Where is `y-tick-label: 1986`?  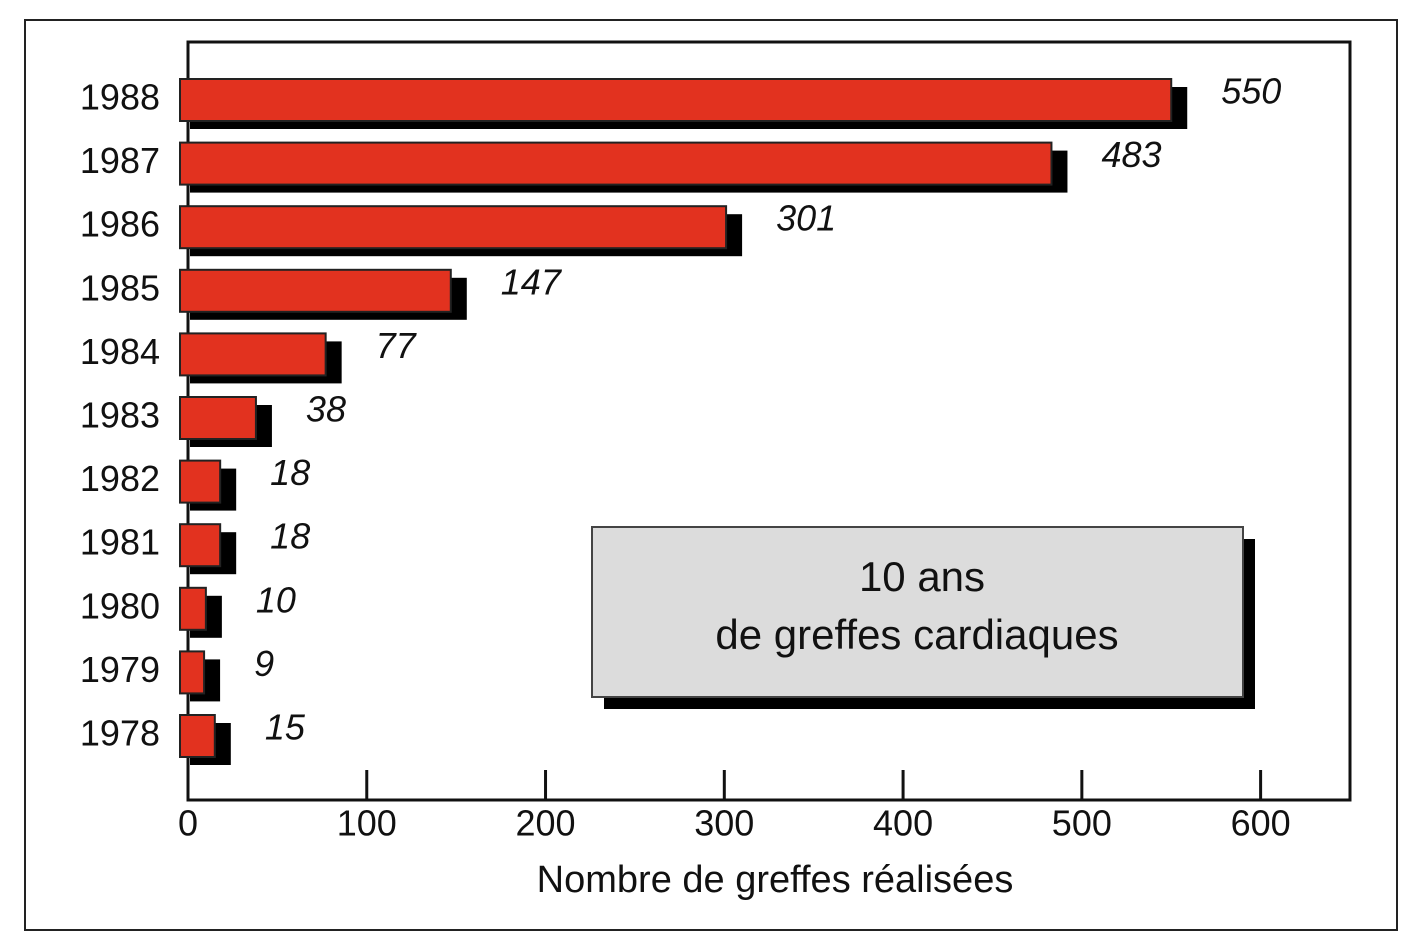
y-tick-label: 1986 is located at coordinates (120, 224).